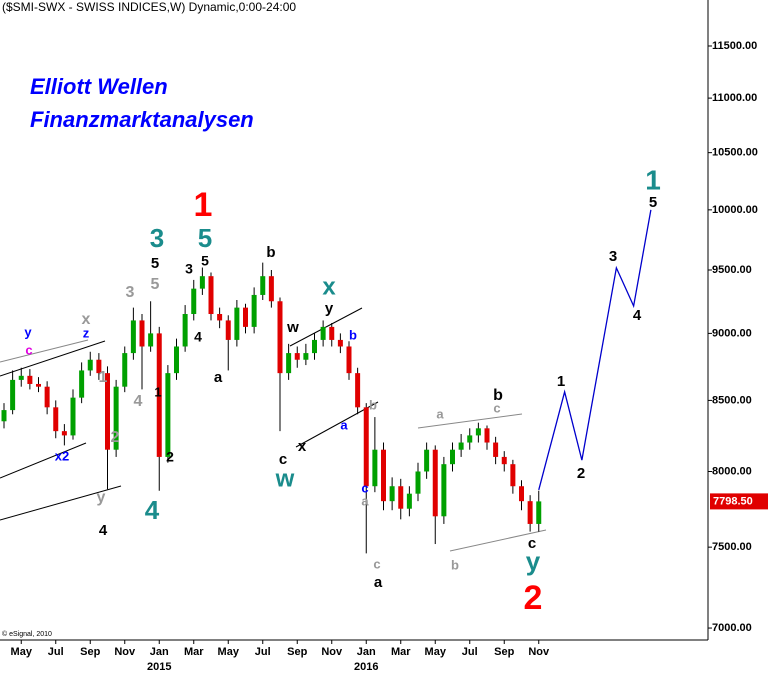 This screenshot has width=770, height=675. I want to click on x-tick-label: Jan 2016, so click(366, 659).